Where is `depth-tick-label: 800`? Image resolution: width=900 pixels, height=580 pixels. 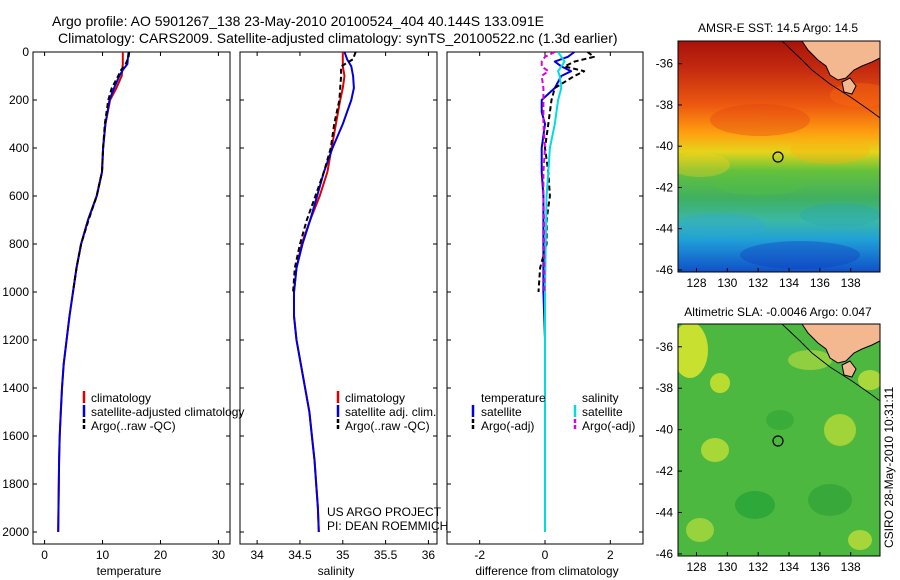 depth-tick-label: 800 is located at coordinates (19, 244).